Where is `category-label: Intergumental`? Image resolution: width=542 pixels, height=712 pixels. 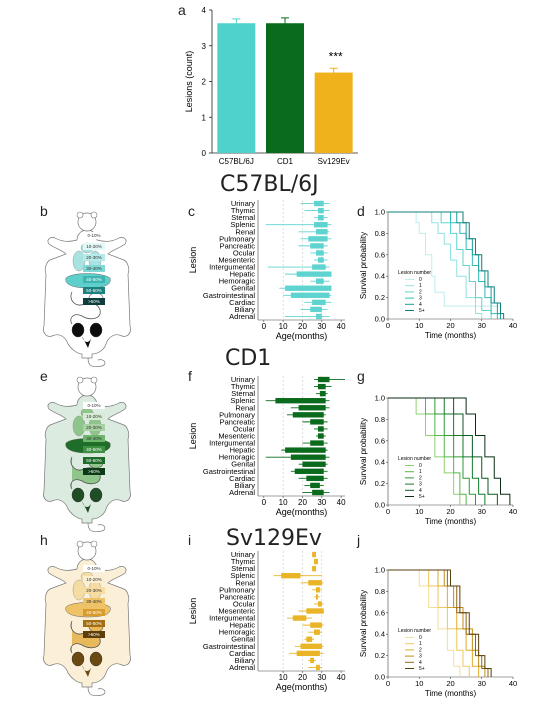
category-label: Intergumental is located at coordinates (232, 443).